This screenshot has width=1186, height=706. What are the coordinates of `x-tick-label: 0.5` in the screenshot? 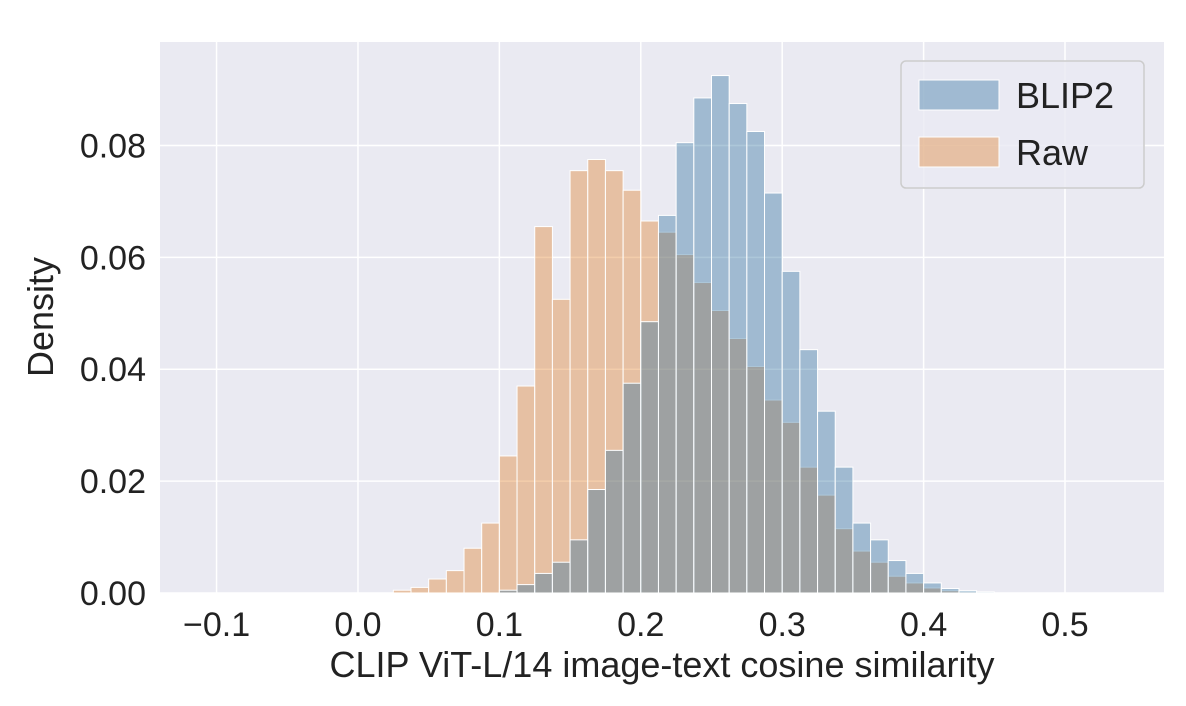 It's located at (1064, 625).